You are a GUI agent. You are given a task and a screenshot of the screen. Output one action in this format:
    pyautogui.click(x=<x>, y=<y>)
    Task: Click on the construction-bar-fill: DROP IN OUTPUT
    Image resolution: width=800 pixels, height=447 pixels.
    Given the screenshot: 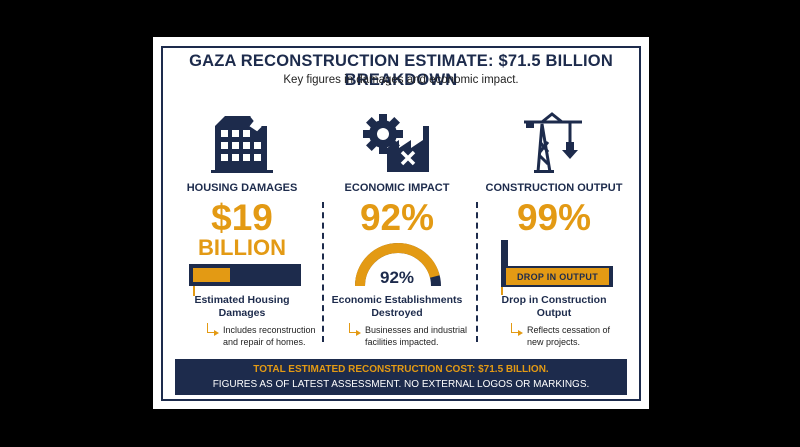 What is the action you would take?
    pyautogui.click(x=557, y=276)
    